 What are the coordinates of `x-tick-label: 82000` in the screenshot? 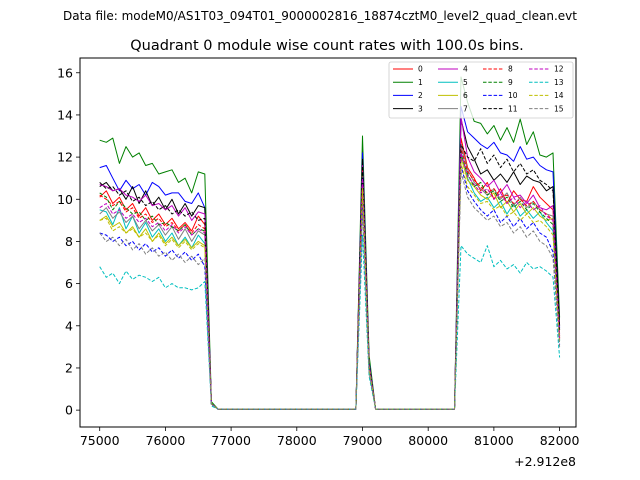 It's located at (560, 440).